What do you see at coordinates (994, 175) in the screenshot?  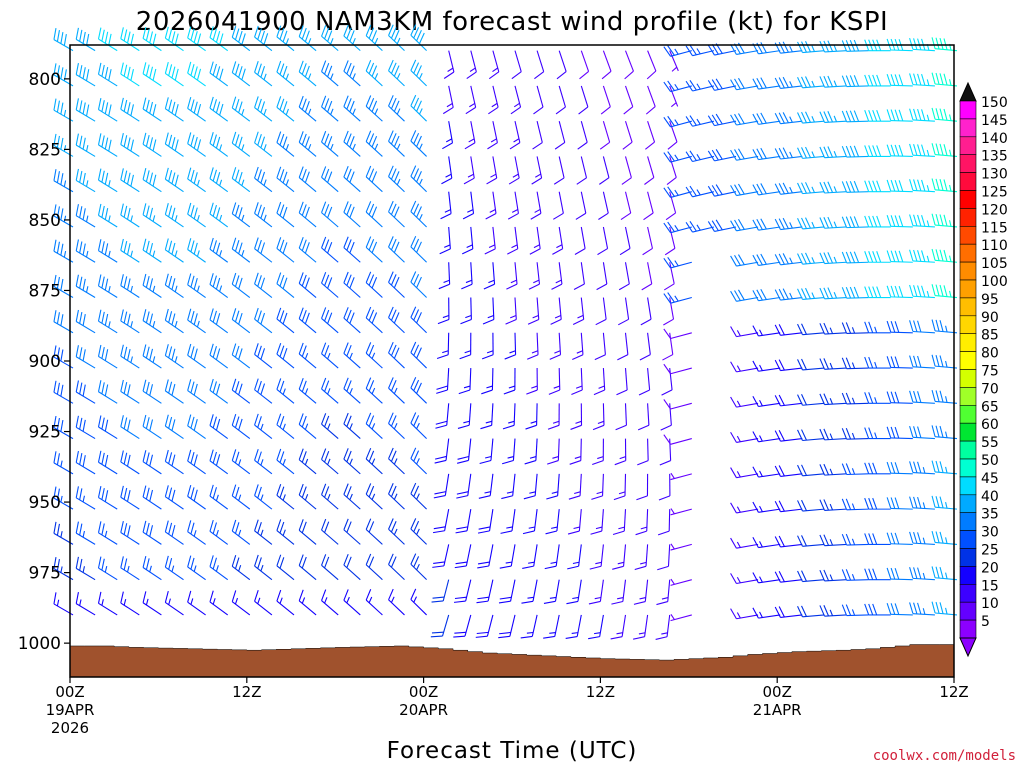 I see `colorbar-label: 130` at bounding box center [994, 175].